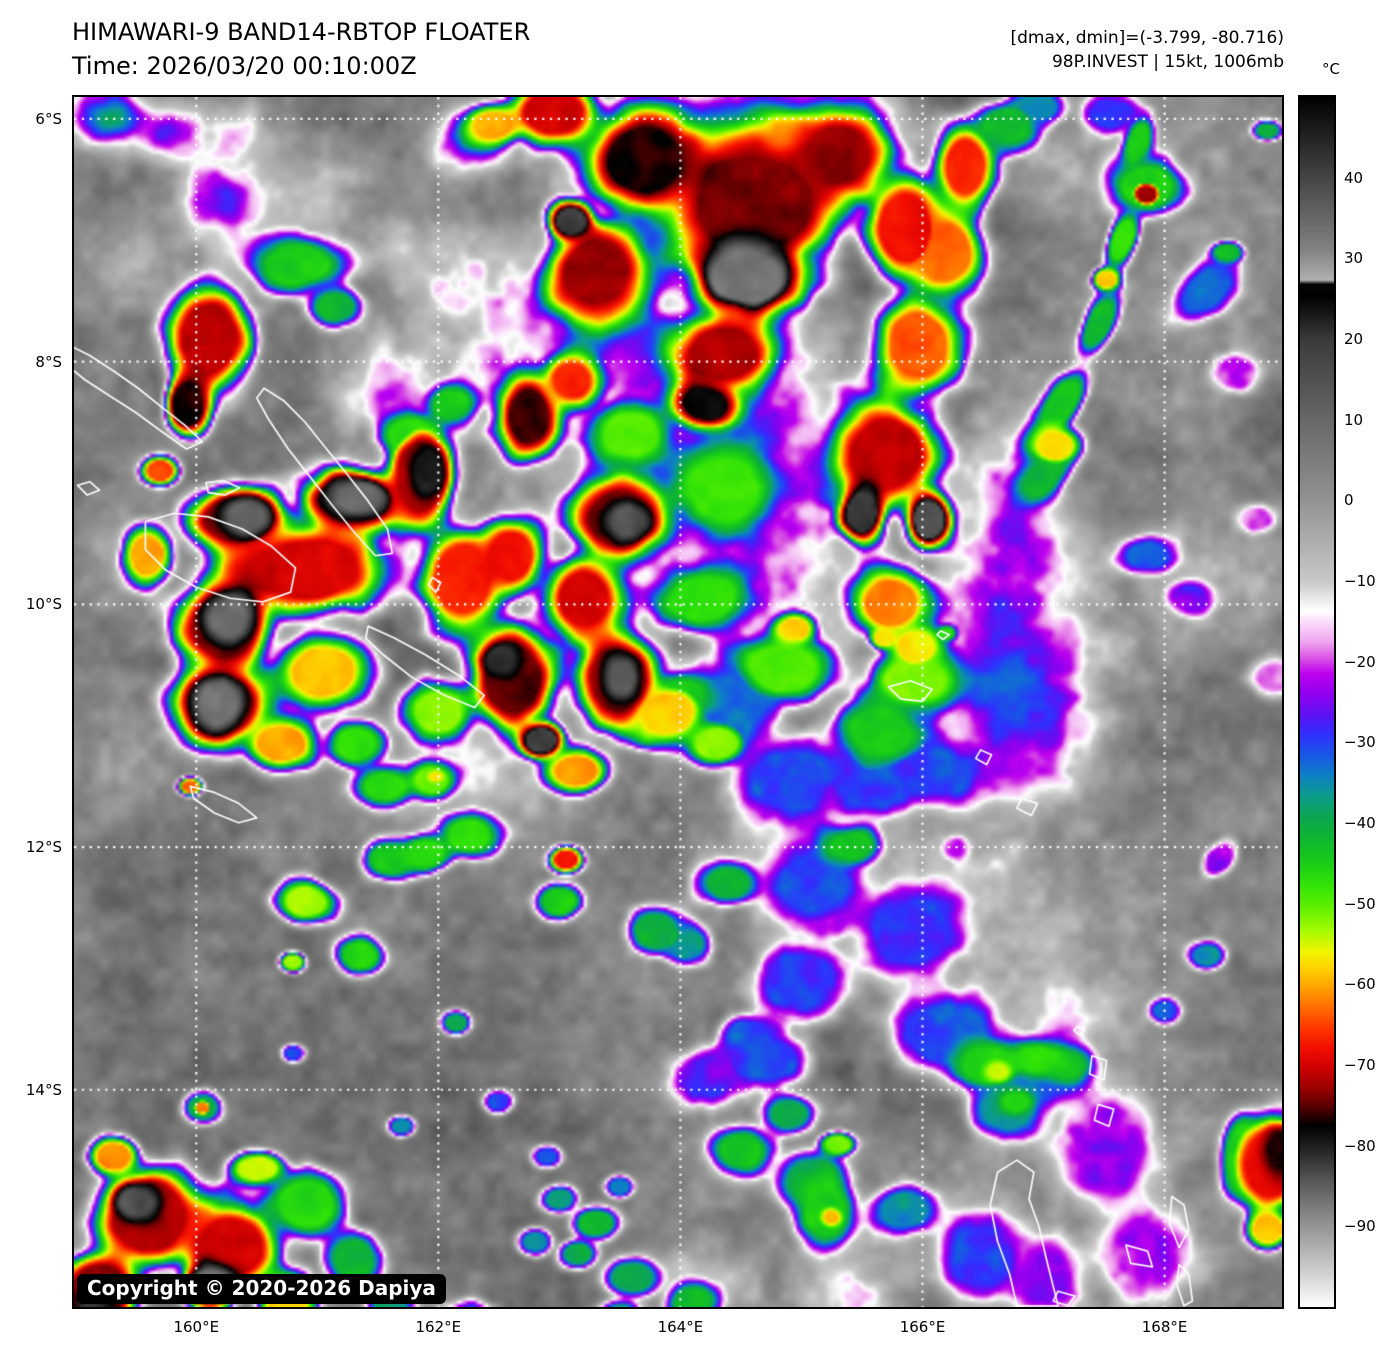 Image resolution: width=1388 pixels, height=1359 pixels. I want to click on lat-tick-label: 6°S, so click(48, 118).